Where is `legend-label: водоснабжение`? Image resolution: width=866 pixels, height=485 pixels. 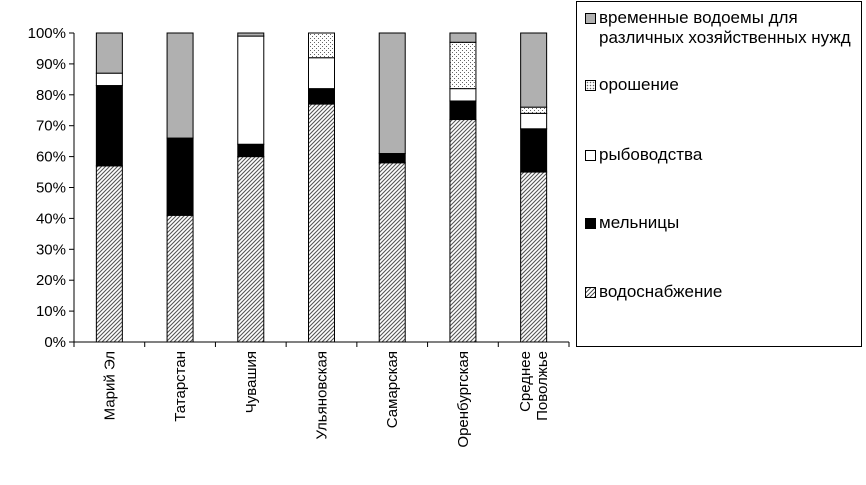
legend-label: водоснабжение is located at coordinates (661, 291).